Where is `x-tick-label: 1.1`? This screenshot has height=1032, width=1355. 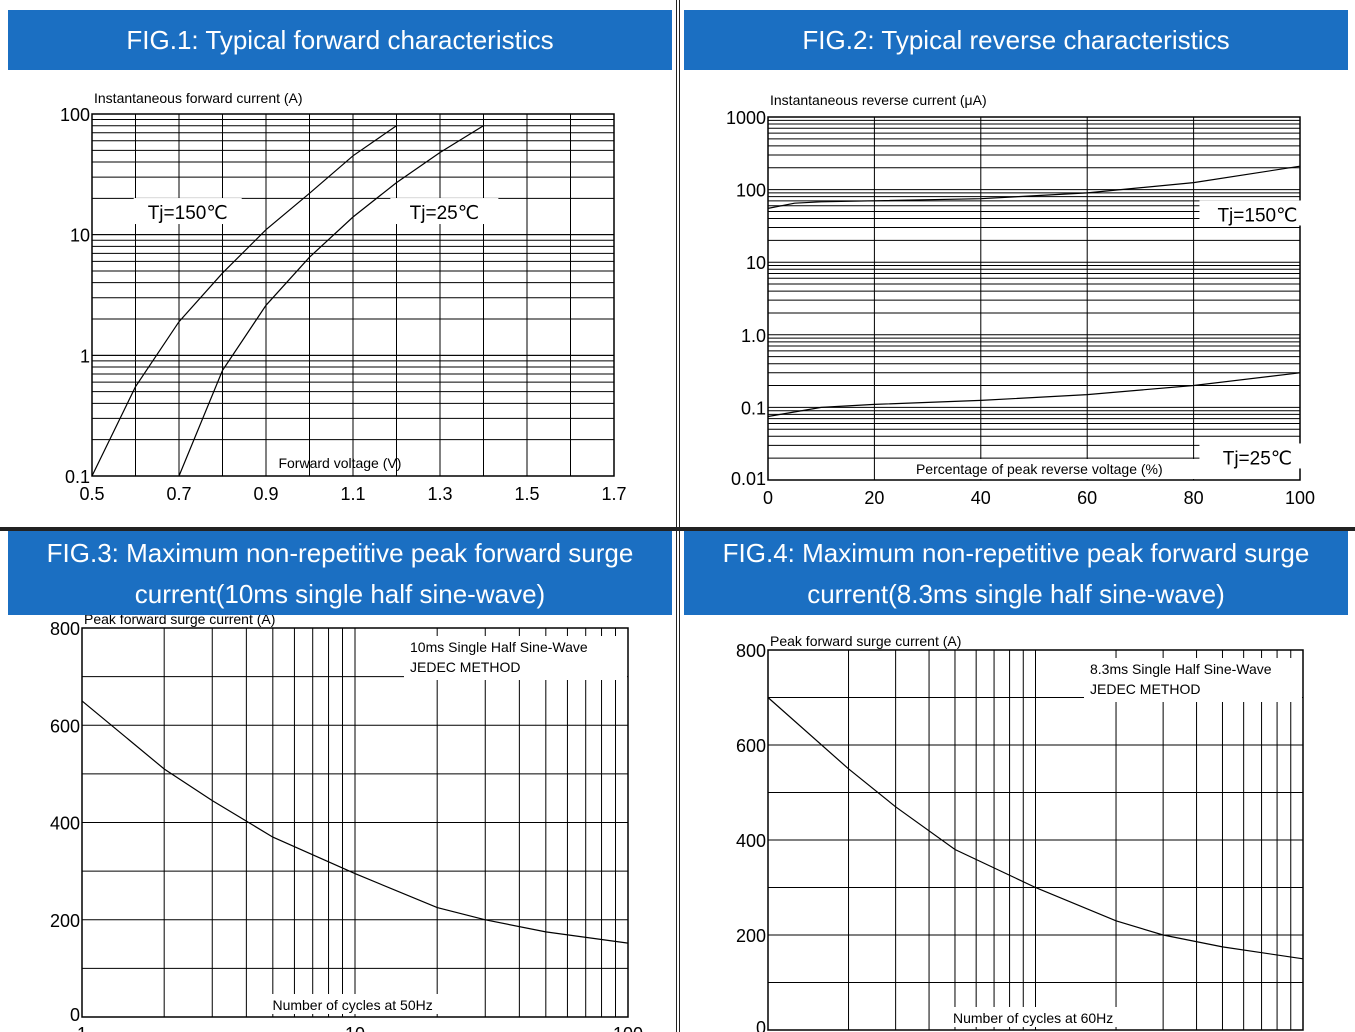 x-tick-label: 1.1 is located at coordinates (352, 494).